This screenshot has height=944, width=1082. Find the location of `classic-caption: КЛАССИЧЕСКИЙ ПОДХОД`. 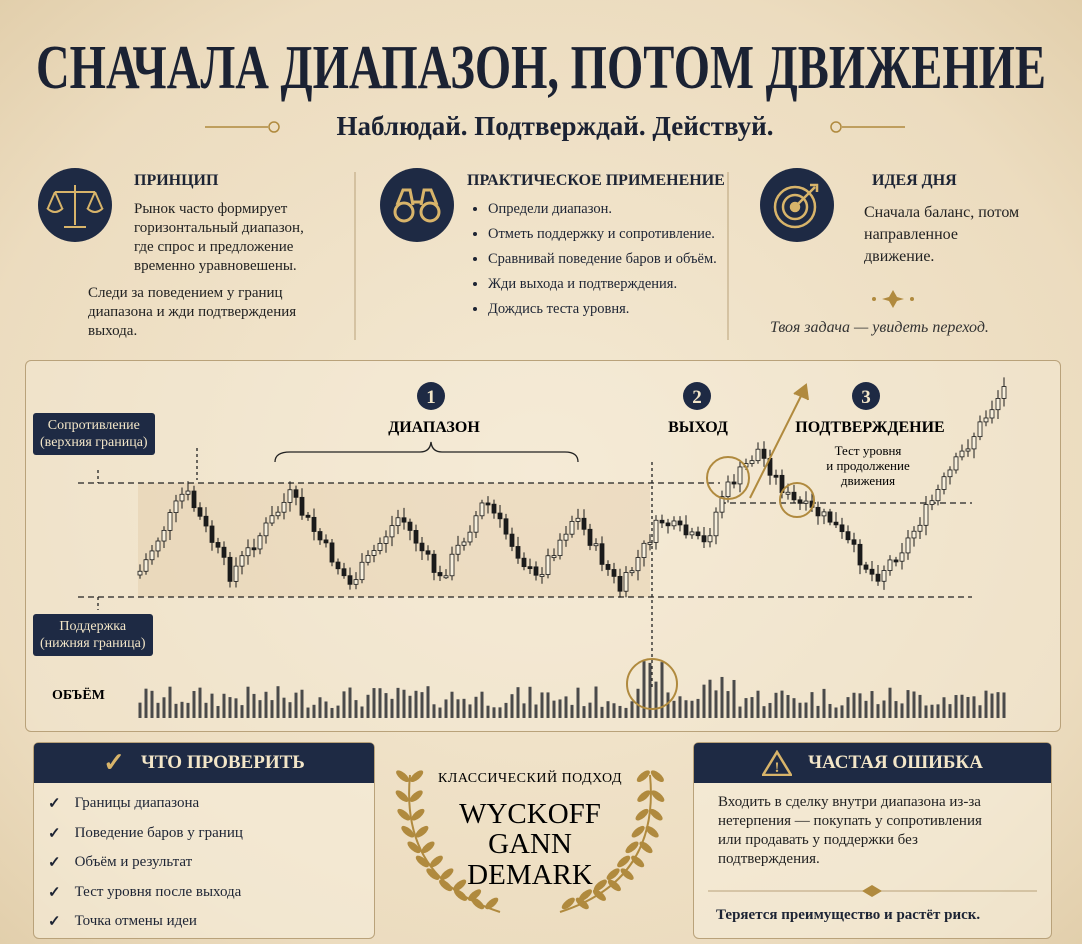

classic-caption: КЛАССИЧЕСКИЙ ПОДХОД is located at coordinates (530, 777).